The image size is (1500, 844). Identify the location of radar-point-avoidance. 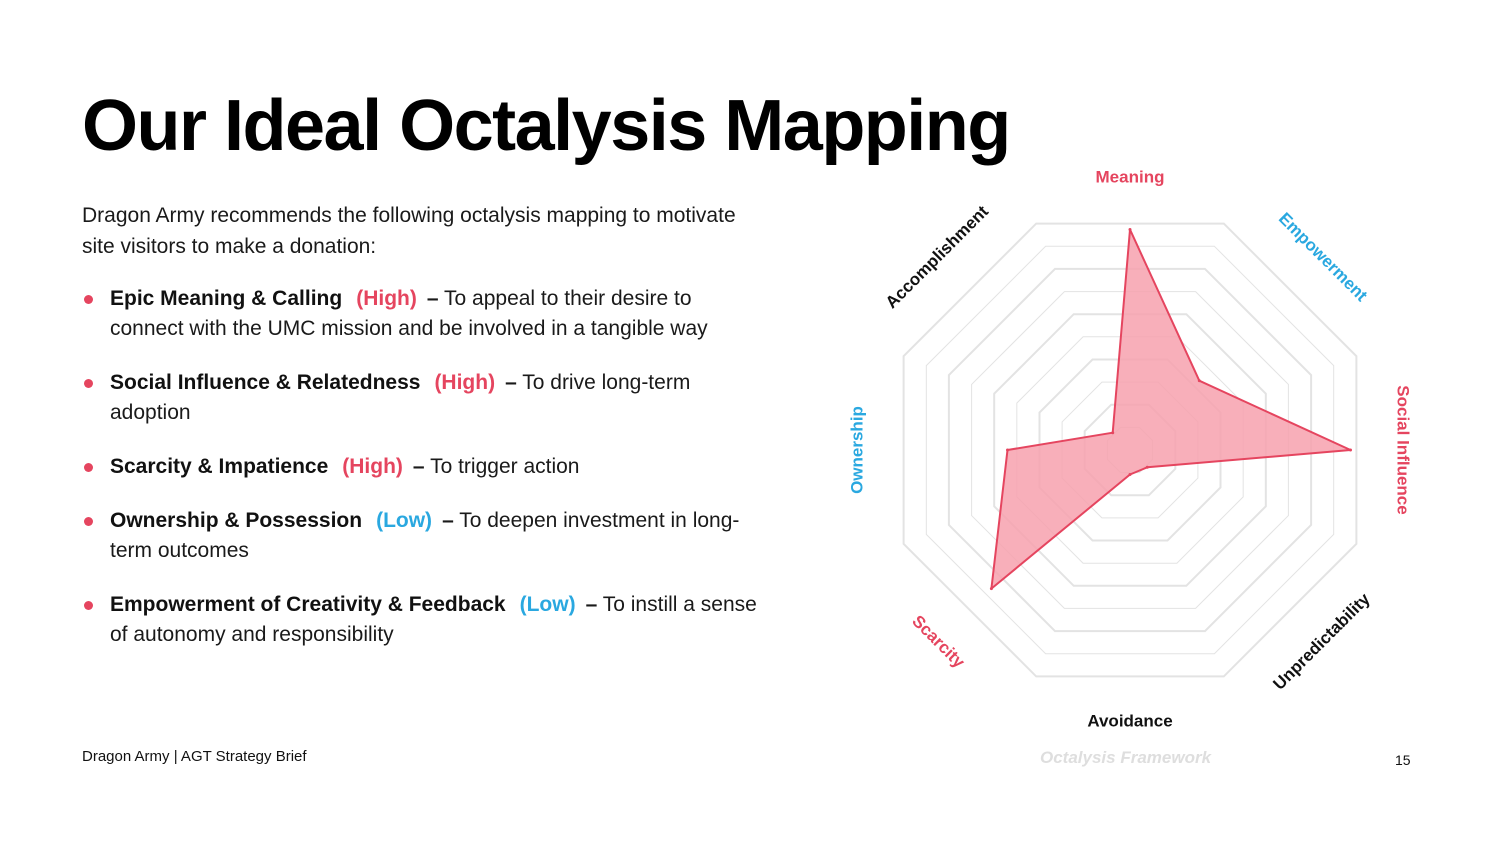
(1130, 474).